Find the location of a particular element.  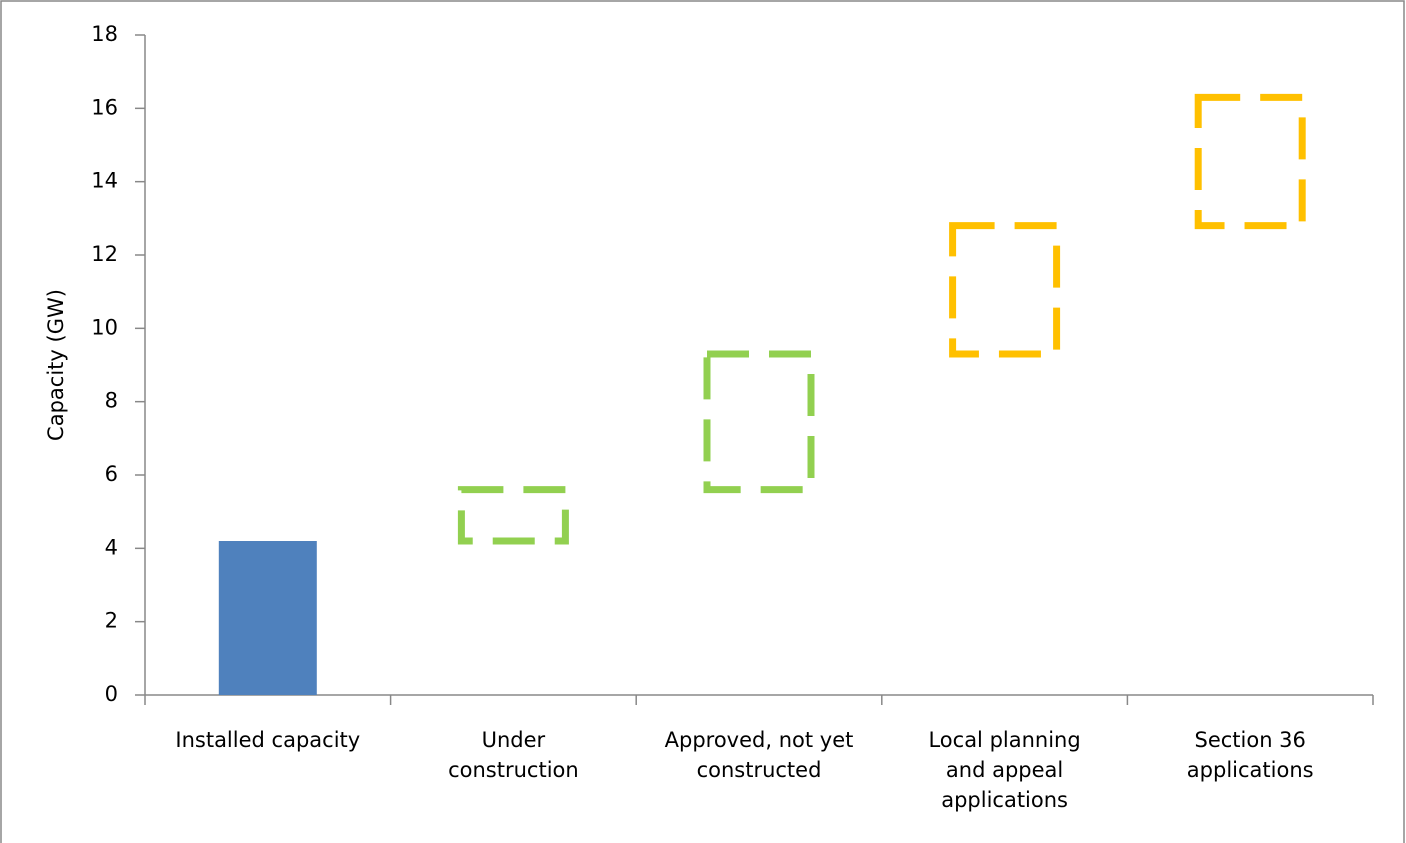

x-tick-label-line: Section 36 is located at coordinates (1249, 740).